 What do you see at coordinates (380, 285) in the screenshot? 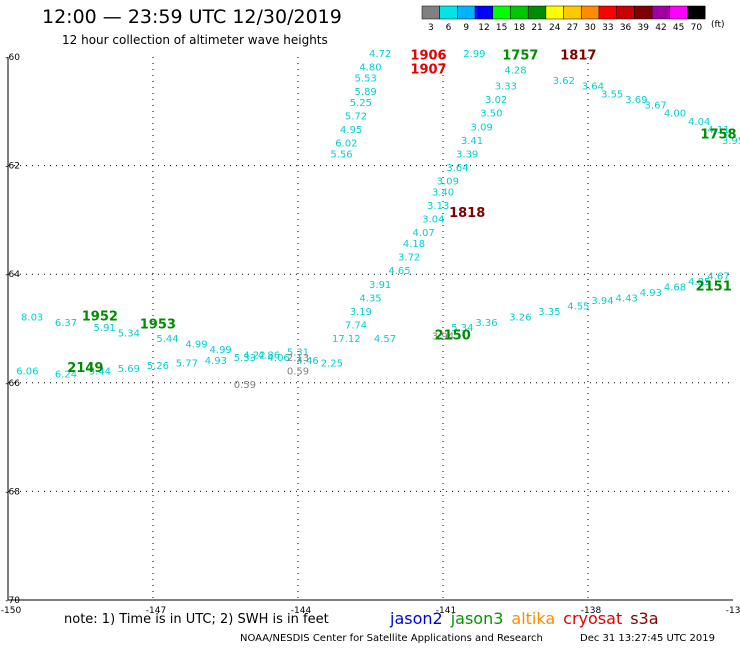
I see `swh-point: 3.91` at bounding box center [380, 285].